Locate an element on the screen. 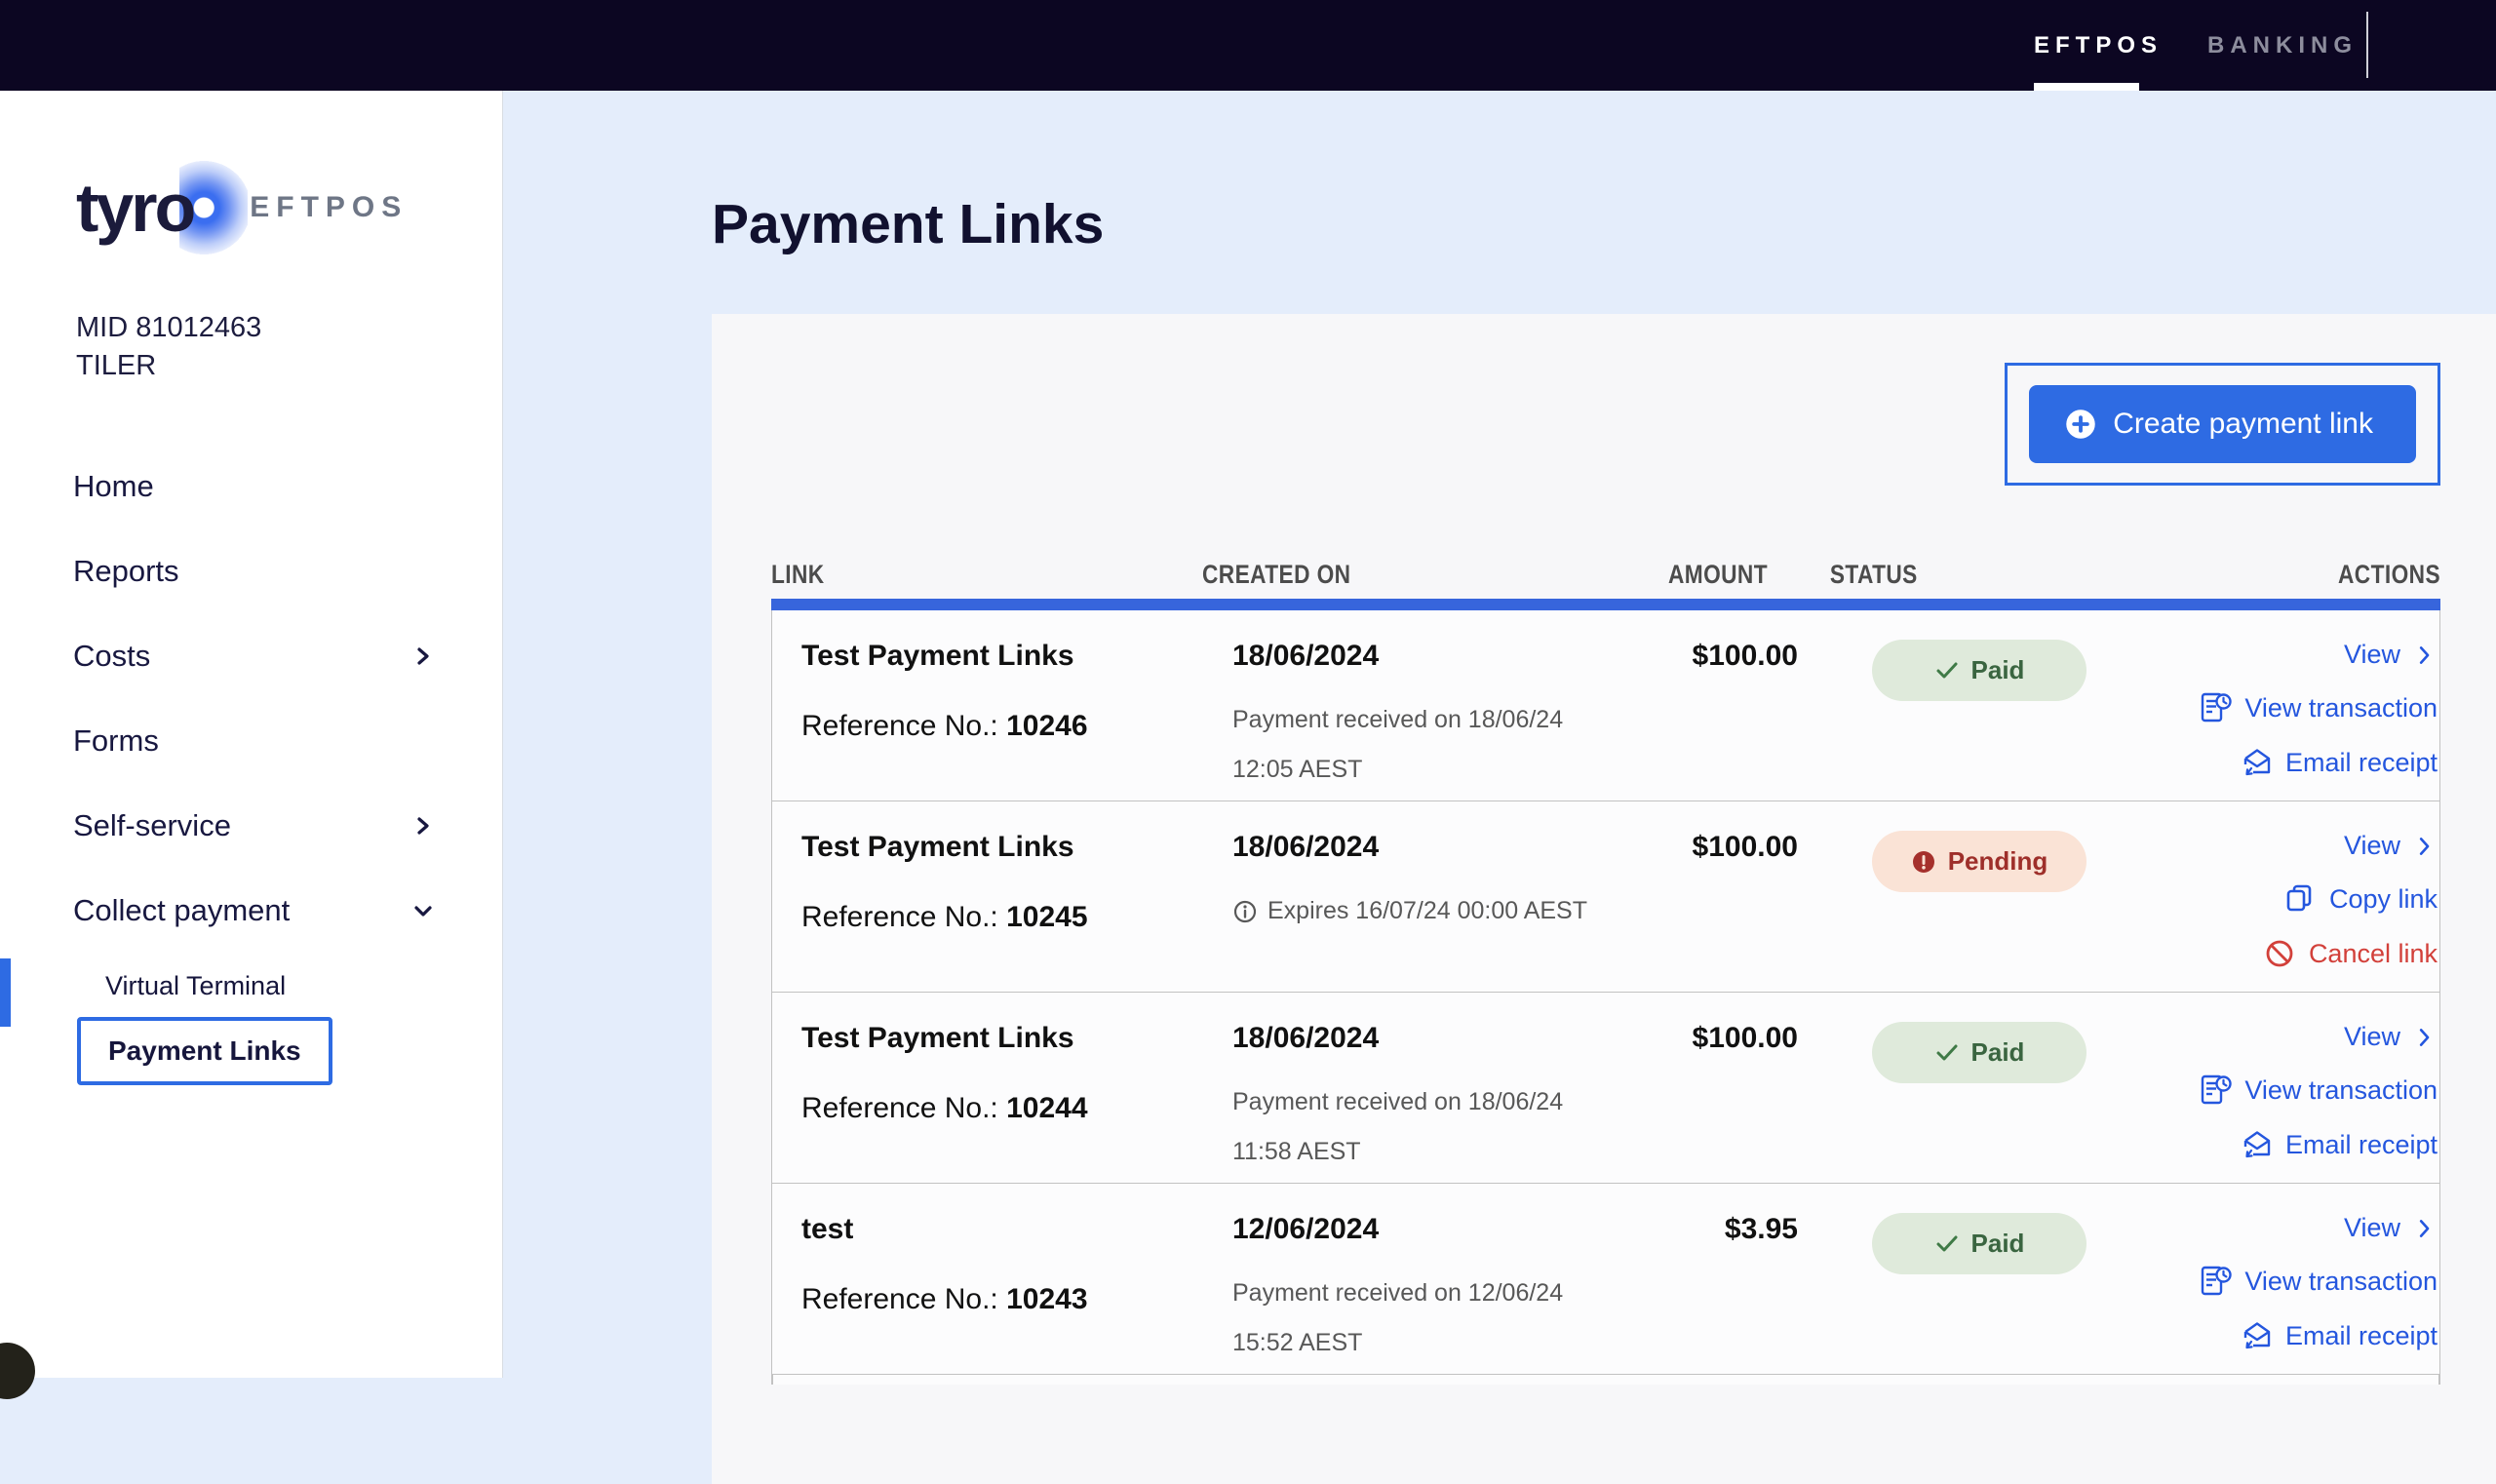 The image size is (2496, 1484). payment-link-title: test is located at coordinates (827, 1229).